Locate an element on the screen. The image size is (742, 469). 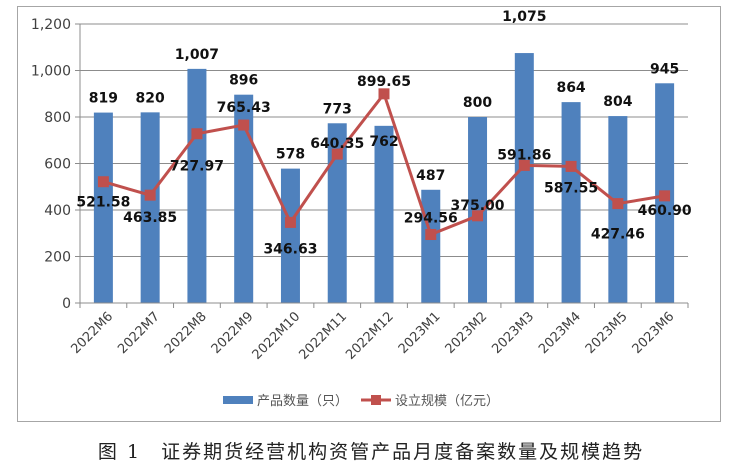
x-tick-label: 2022M6 is located at coordinates (92, 333).